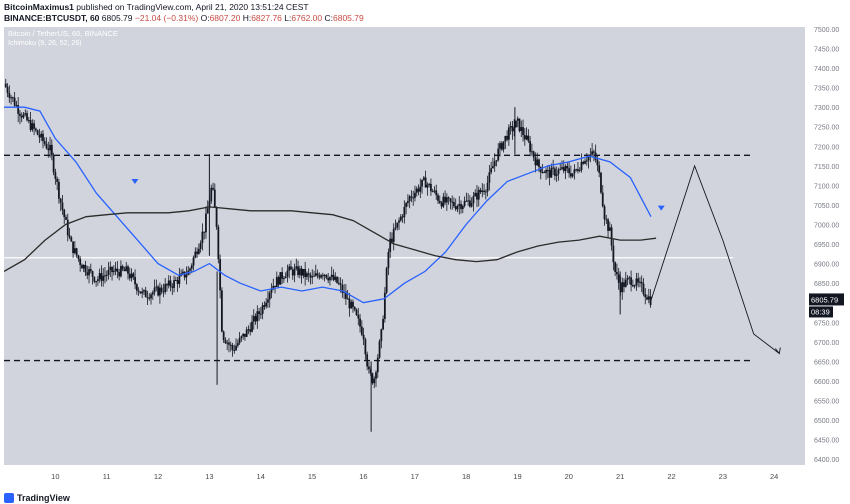  What do you see at coordinates (158, 476) in the screenshot?
I see `x-tick-label: 12` at bounding box center [158, 476].